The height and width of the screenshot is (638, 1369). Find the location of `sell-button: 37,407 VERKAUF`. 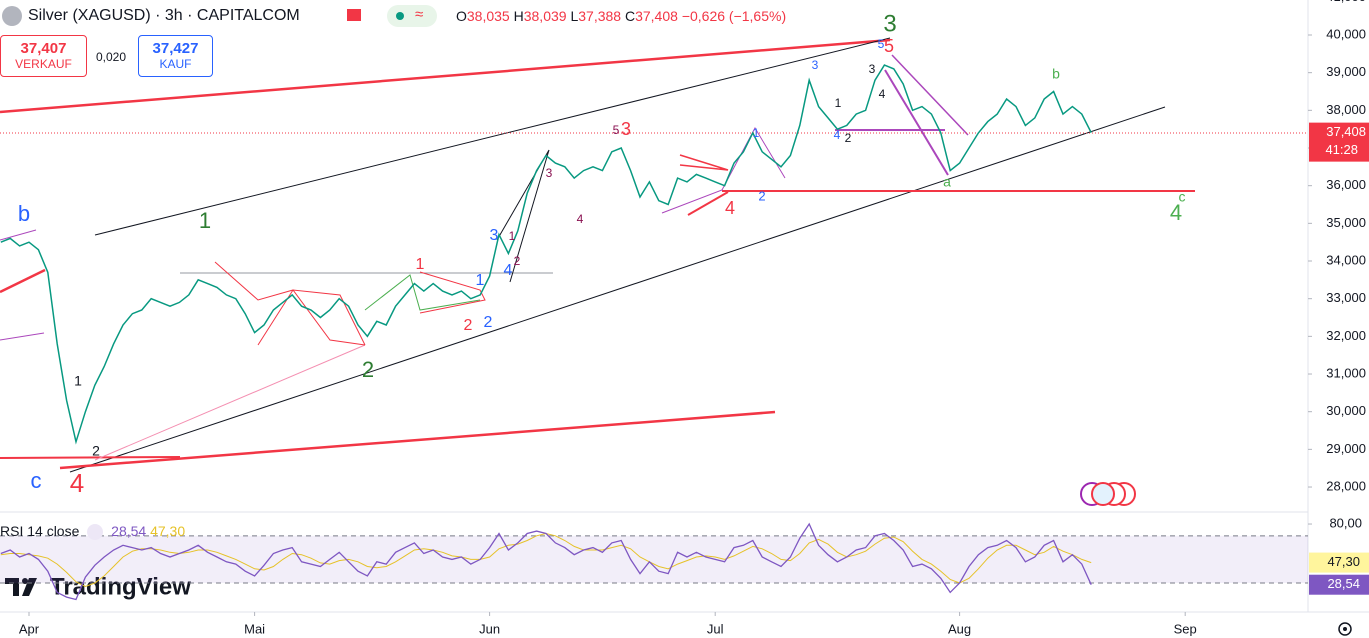

sell-button: 37,407 VERKAUF is located at coordinates (43, 56).